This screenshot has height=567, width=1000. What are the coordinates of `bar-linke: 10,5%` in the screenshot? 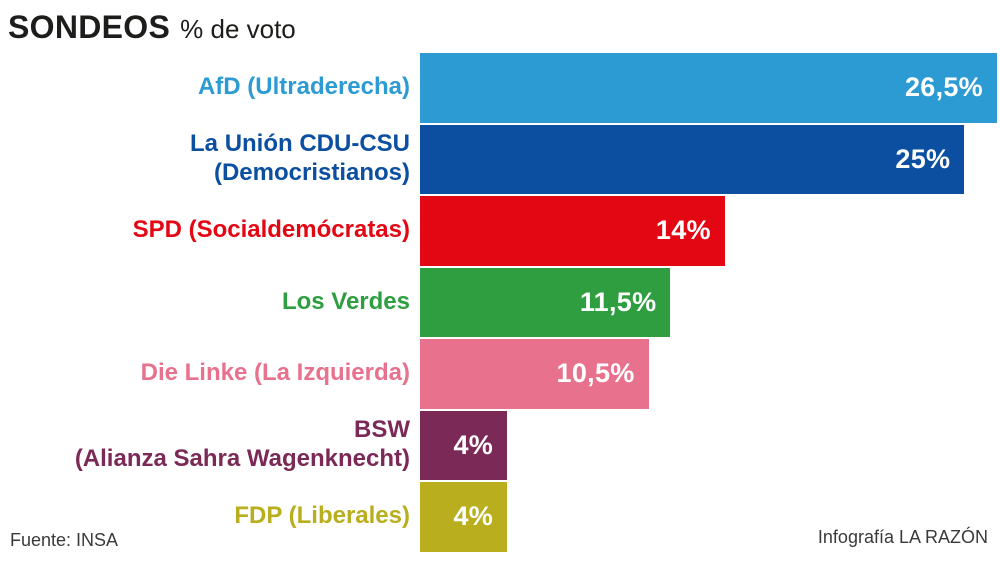 It's located at (534, 374).